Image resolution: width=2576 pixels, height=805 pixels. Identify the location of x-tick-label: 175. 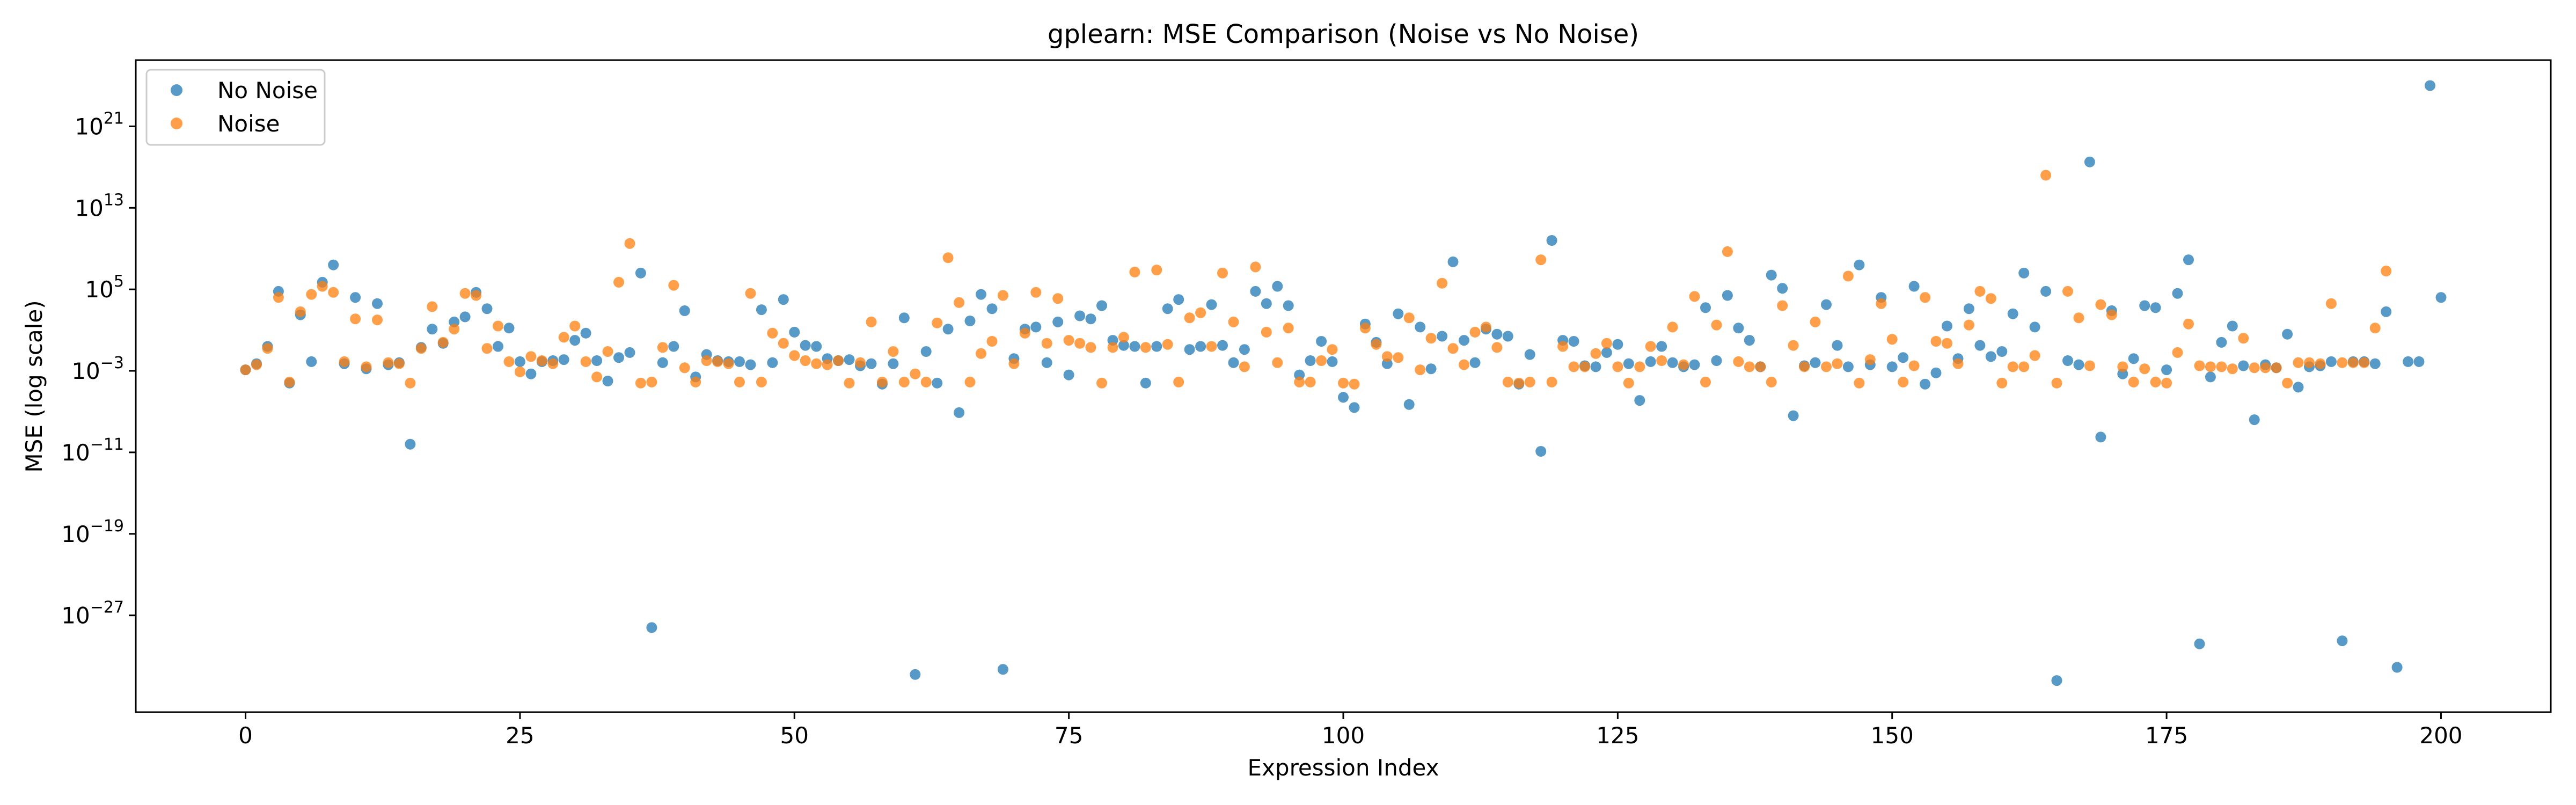
(2166, 735).